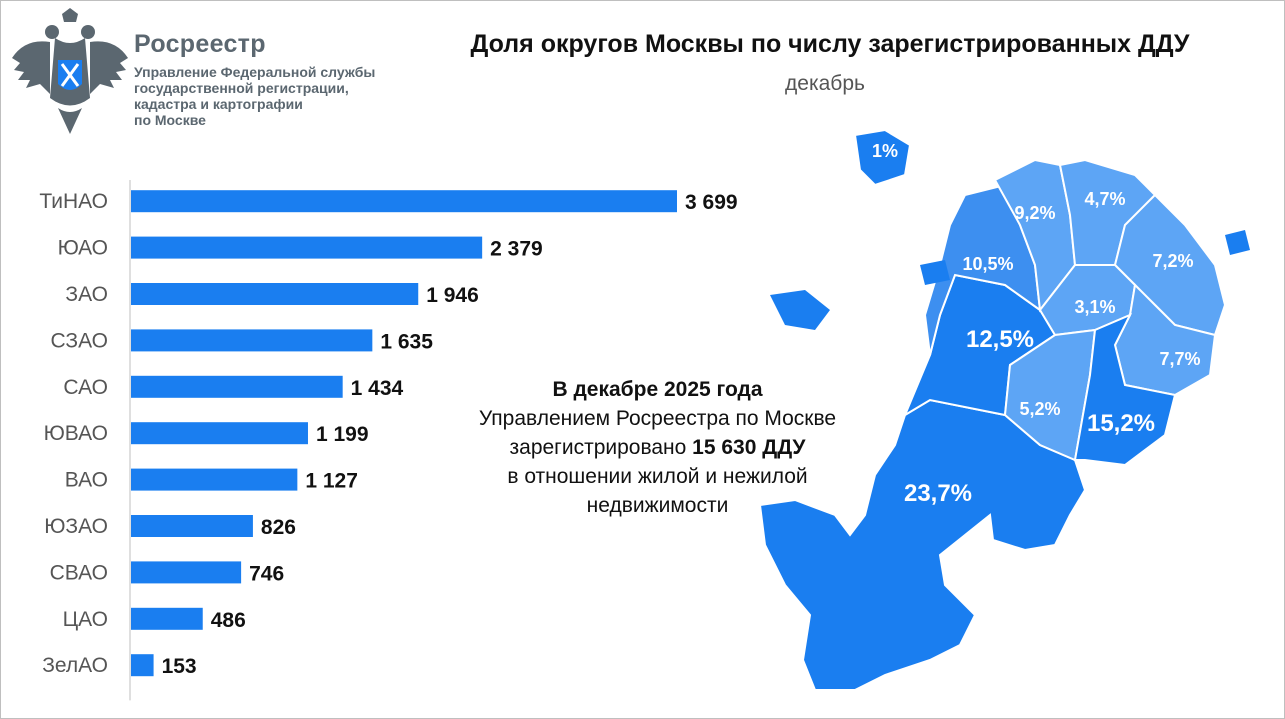 Image resolution: width=1285 pixels, height=719 pixels. Describe the element at coordinates (1000, 339) in the screenshot. I see `map-label-zao: 12,5%` at that location.